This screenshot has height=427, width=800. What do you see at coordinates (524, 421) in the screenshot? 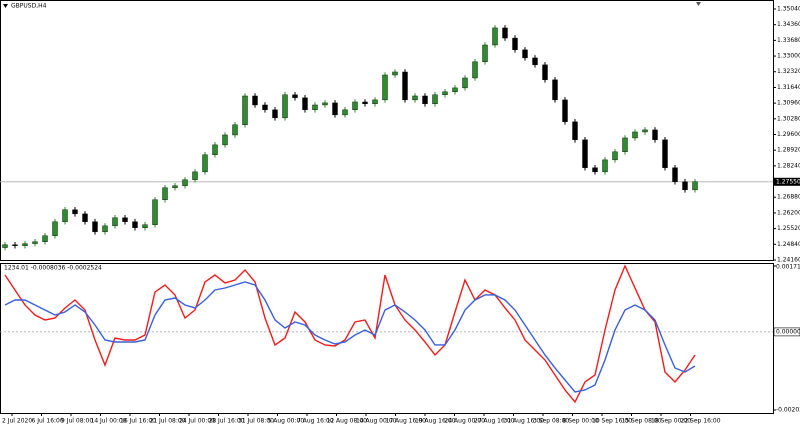
I see `x-tick-label: 31 Aug 16:00` at bounding box center [524, 421].